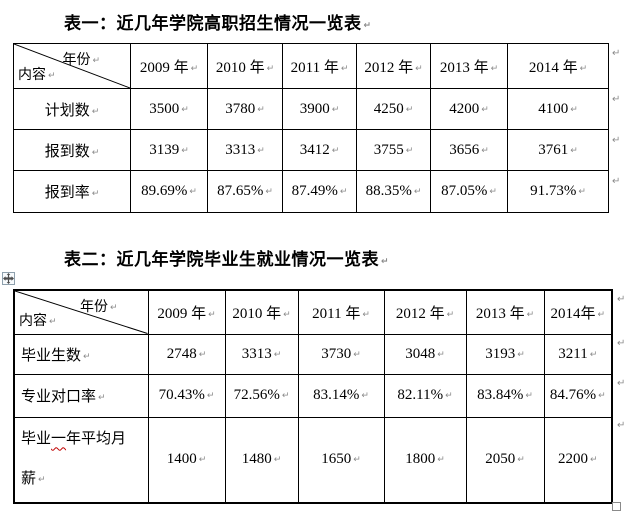  I want to click on table-cell: 87.65% ↵, so click(245, 191).